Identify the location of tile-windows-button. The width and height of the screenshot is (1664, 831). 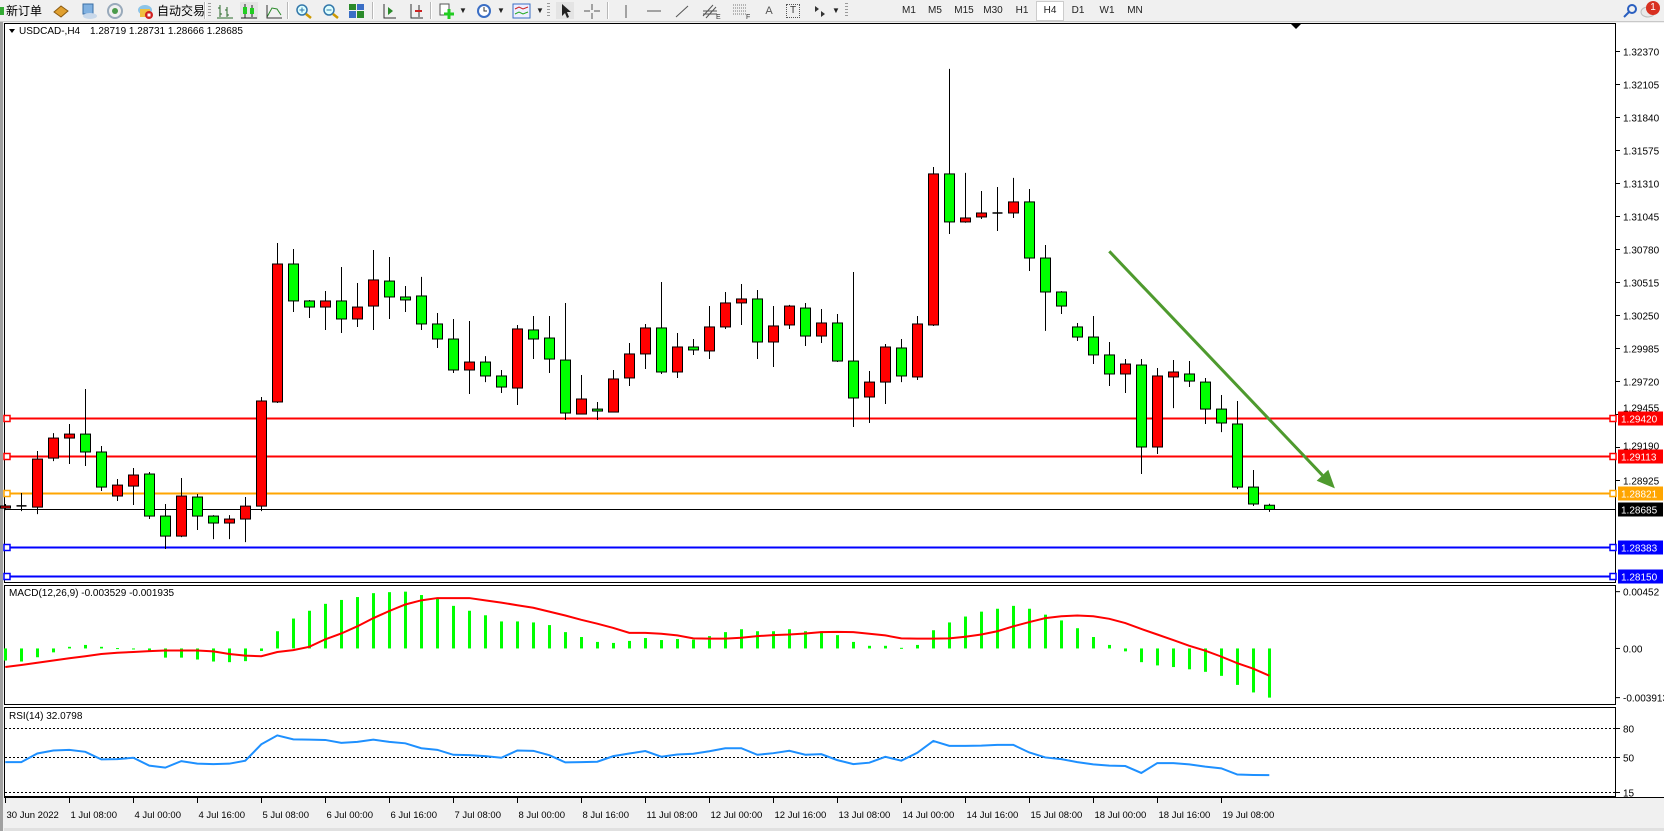
(357, 10).